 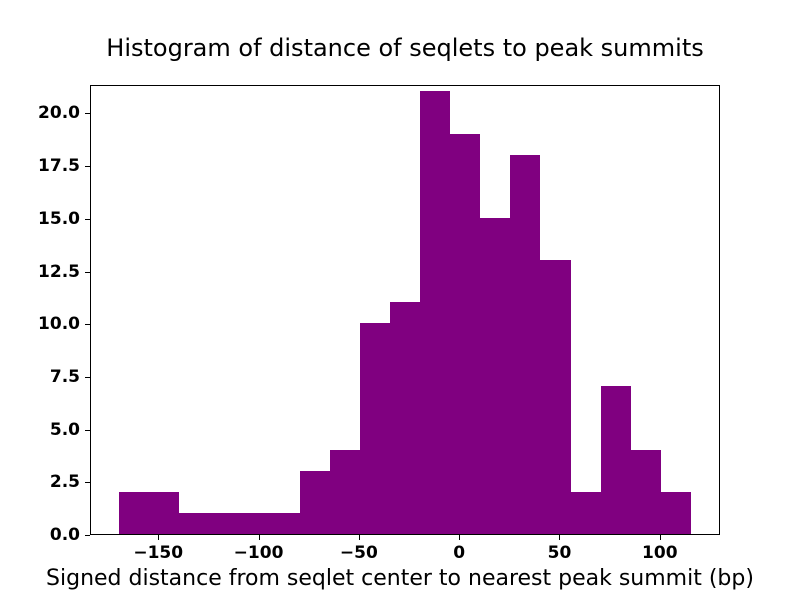 I want to click on y-tick-label: 5.0, so click(x=64, y=429).